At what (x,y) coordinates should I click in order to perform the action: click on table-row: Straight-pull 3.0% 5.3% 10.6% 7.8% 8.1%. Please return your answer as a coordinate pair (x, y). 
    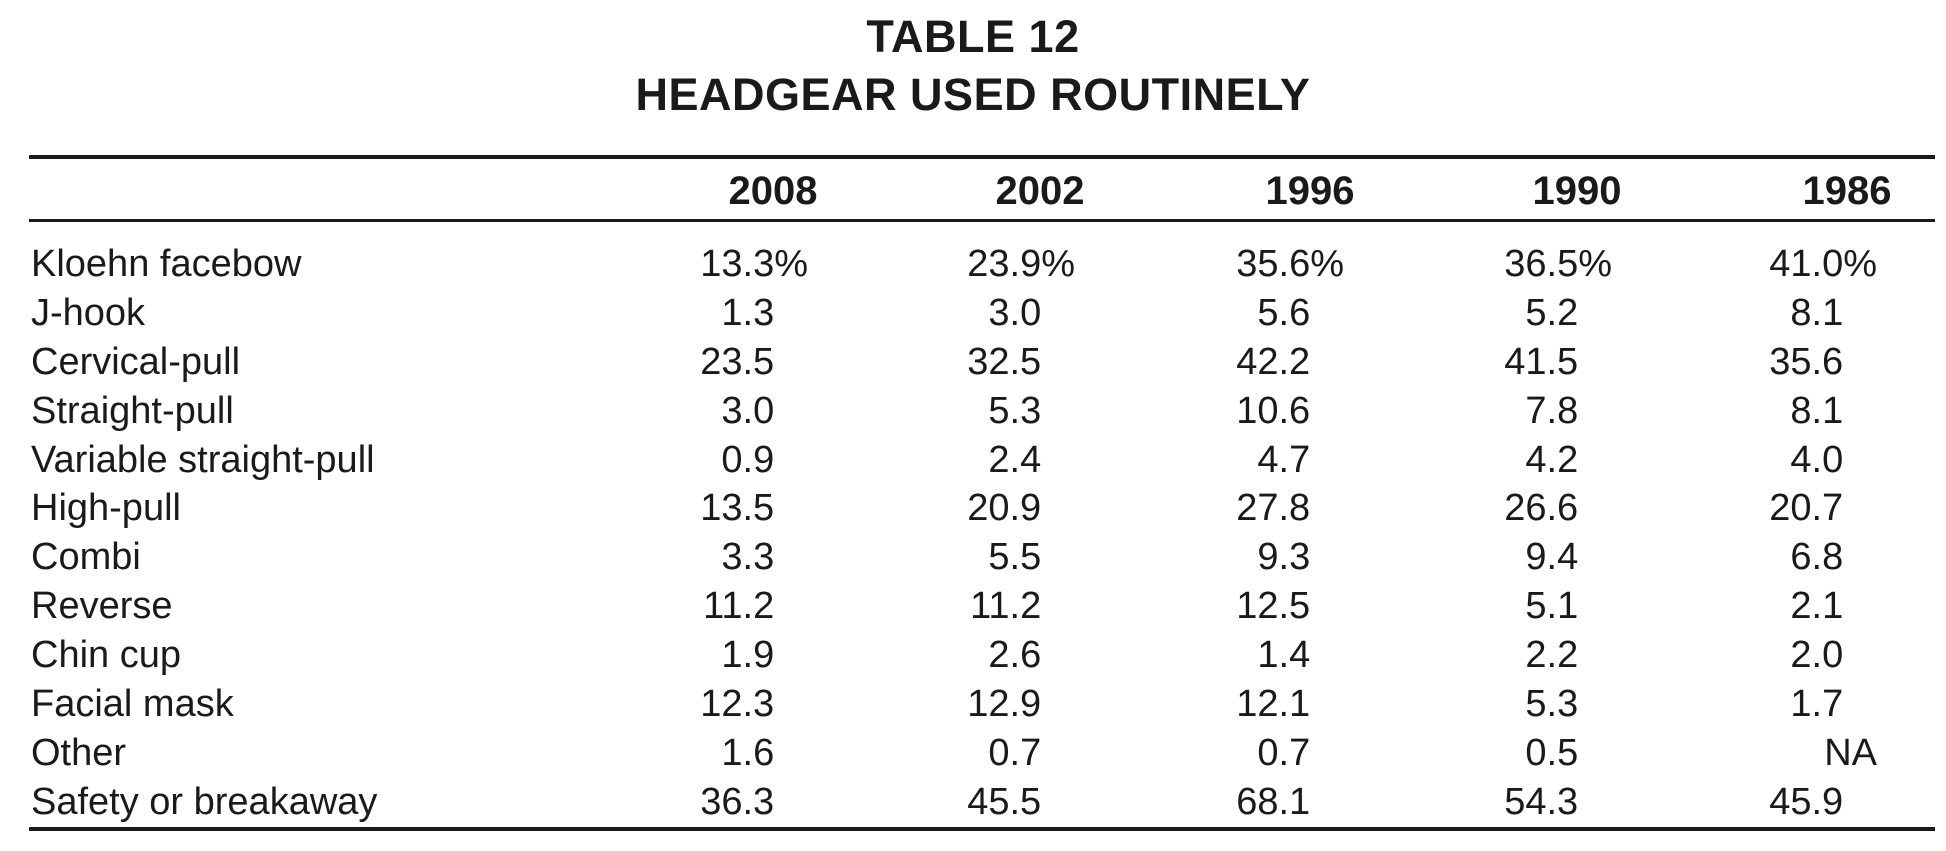
    Looking at the image, I should click on (973, 411).